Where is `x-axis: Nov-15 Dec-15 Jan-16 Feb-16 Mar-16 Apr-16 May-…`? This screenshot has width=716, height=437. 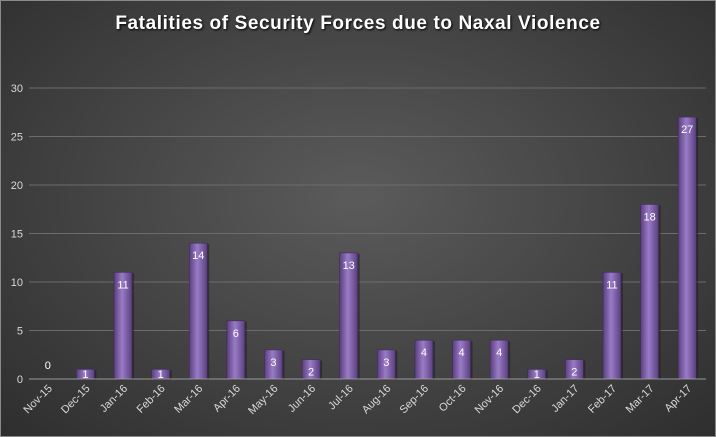 x-axis: Nov-15 Dec-15 Jan-16 Feb-16 Mar-16 Apr-16 May-… is located at coordinates (363, 397).